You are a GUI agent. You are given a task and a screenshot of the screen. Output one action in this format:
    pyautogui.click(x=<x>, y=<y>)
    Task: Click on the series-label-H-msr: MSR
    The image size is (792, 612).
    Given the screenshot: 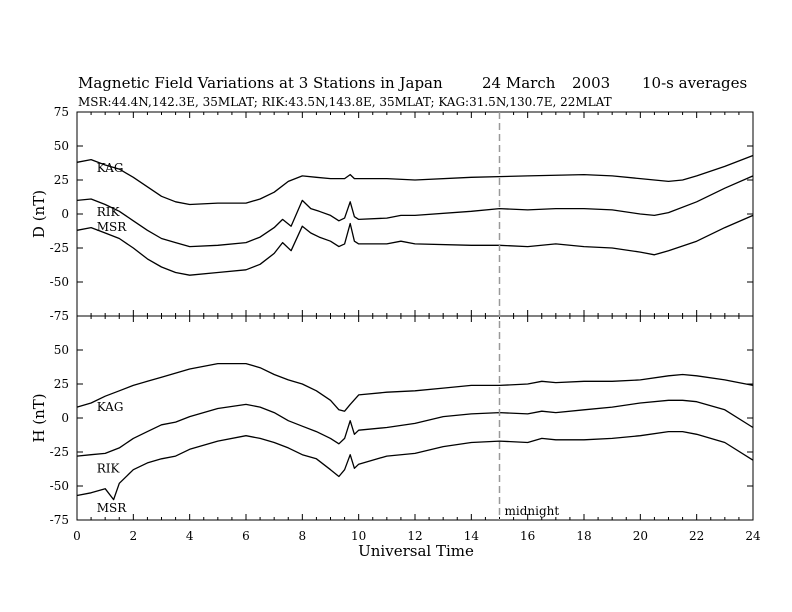 What is the action you would take?
    pyautogui.click(x=112, y=508)
    